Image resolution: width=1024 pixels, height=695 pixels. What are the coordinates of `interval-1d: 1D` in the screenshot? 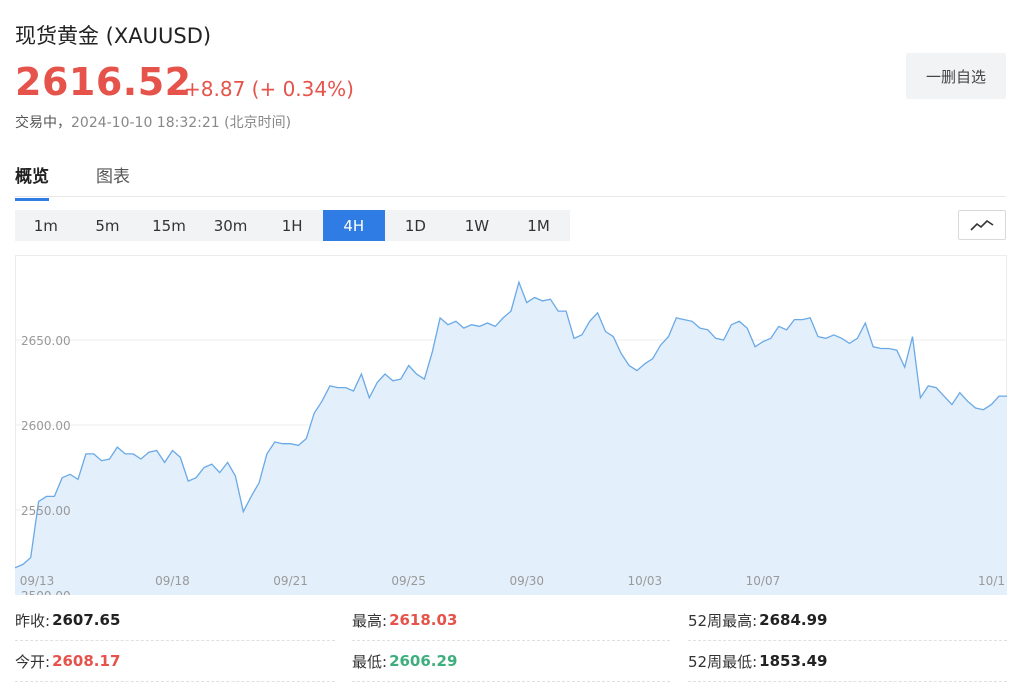 It's located at (415, 225).